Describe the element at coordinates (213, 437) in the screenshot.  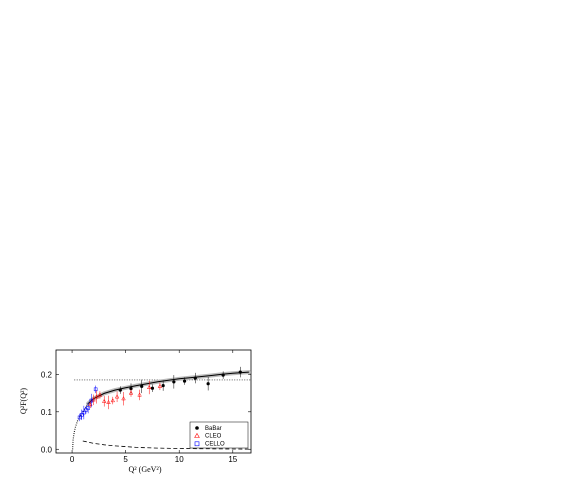
I see `legend-cleo-label: CLEO` at that location.